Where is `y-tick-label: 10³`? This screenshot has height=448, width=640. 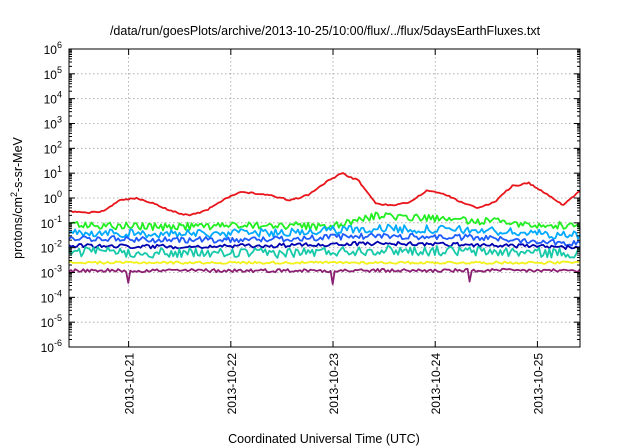 y-tick-label: 10³ is located at coordinates (53, 123).